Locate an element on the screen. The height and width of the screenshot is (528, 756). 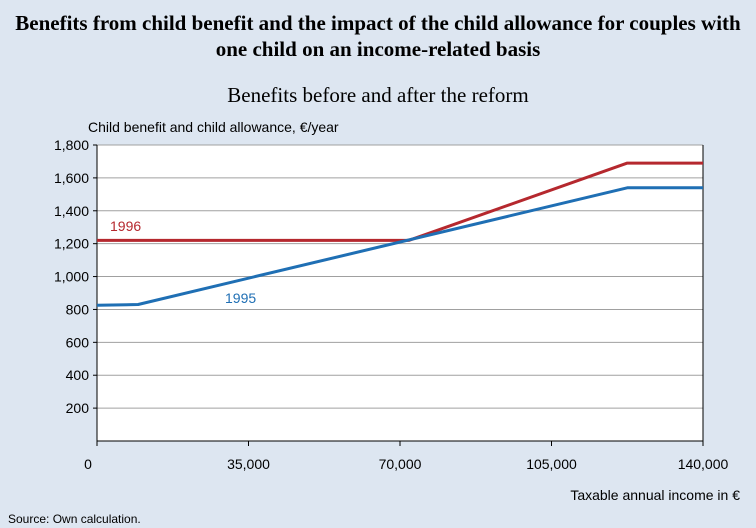
y-tick-label: 200 is located at coordinates (78, 408).